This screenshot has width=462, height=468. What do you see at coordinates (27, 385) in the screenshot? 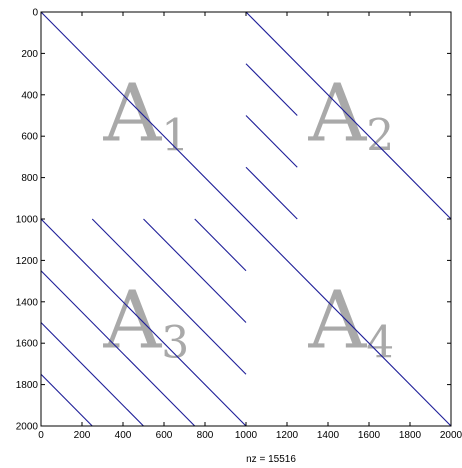
I see `y-tick-label: 1800` at bounding box center [27, 385].